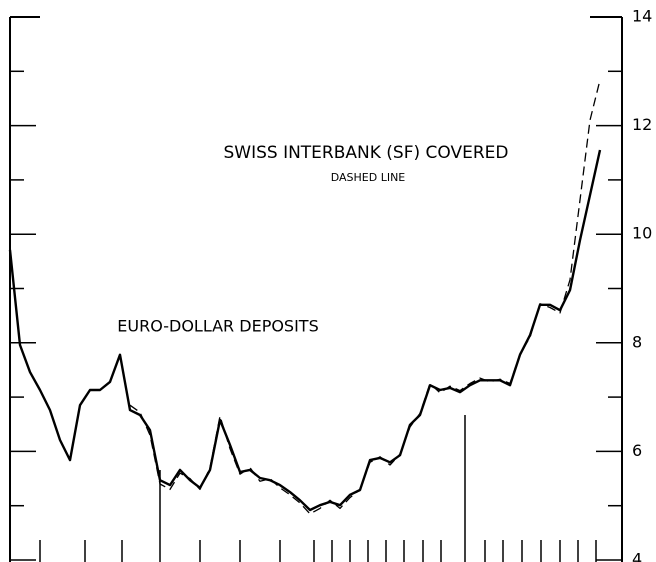 The height and width of the screenshot is (562, 656). What do you see at coordinates (642, 16) in the screenshot?
I see `y-tick-label: 14` at bounding box center [642, 16].